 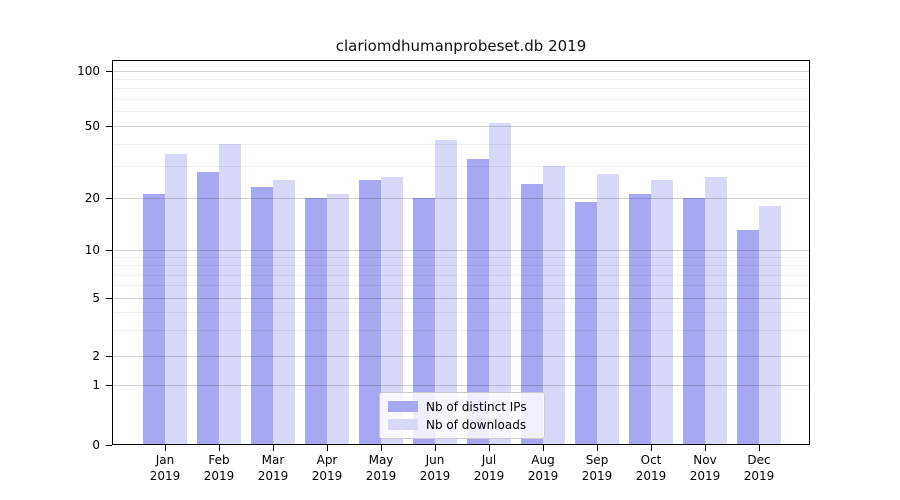 What do you see at coordinates (424, 321) in the screenshot?
I see `bar-distinct-ips-jun` at bounding box center [424, 321].